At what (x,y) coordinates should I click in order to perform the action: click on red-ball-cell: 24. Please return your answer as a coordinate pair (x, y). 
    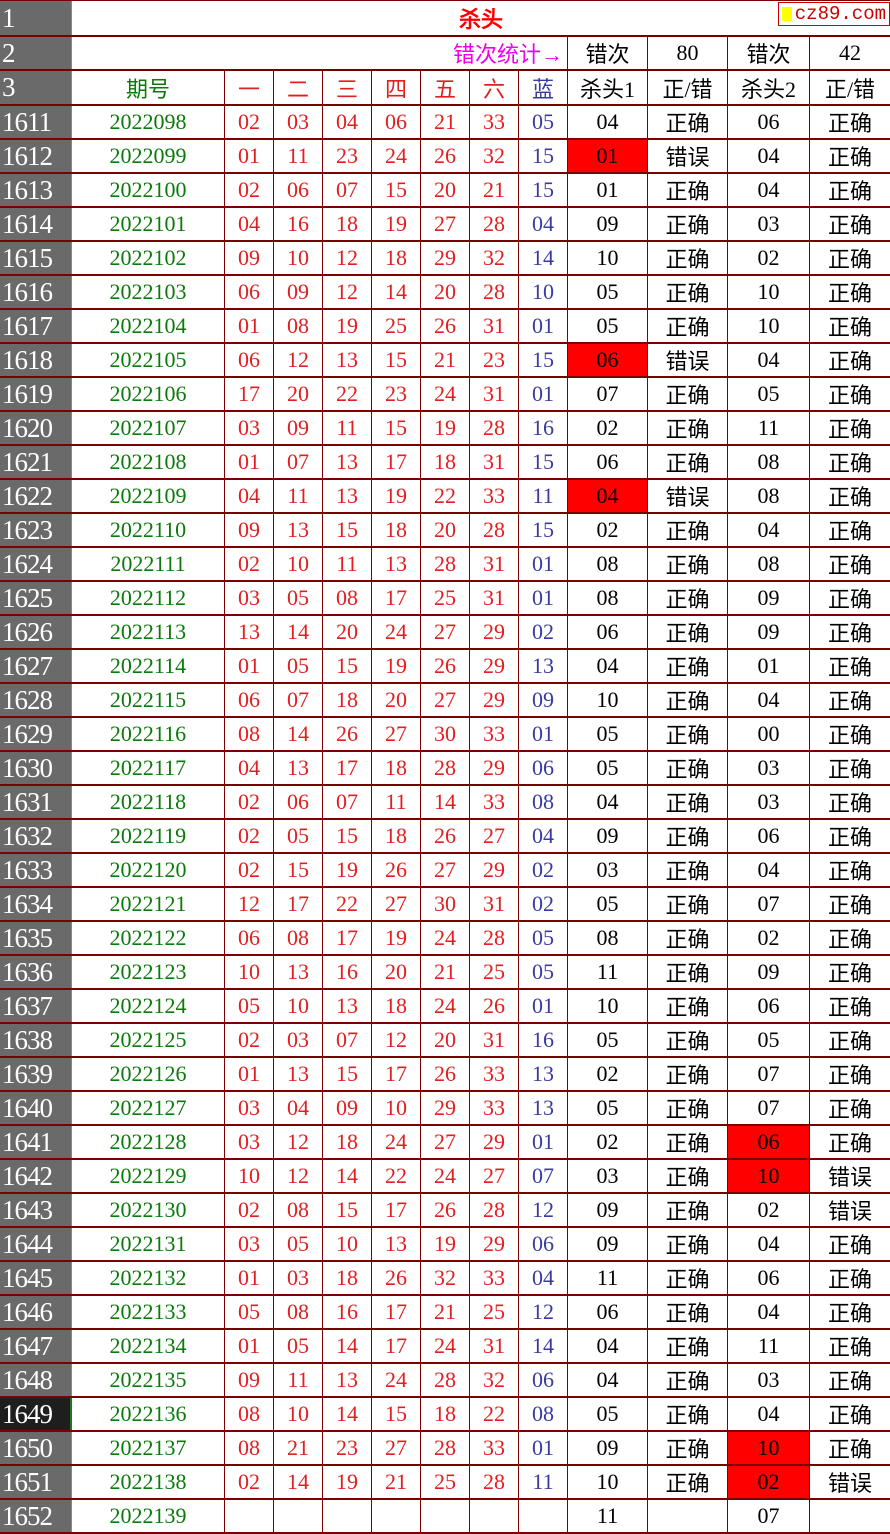
    Looking at the image, I should click on (445, 1006).